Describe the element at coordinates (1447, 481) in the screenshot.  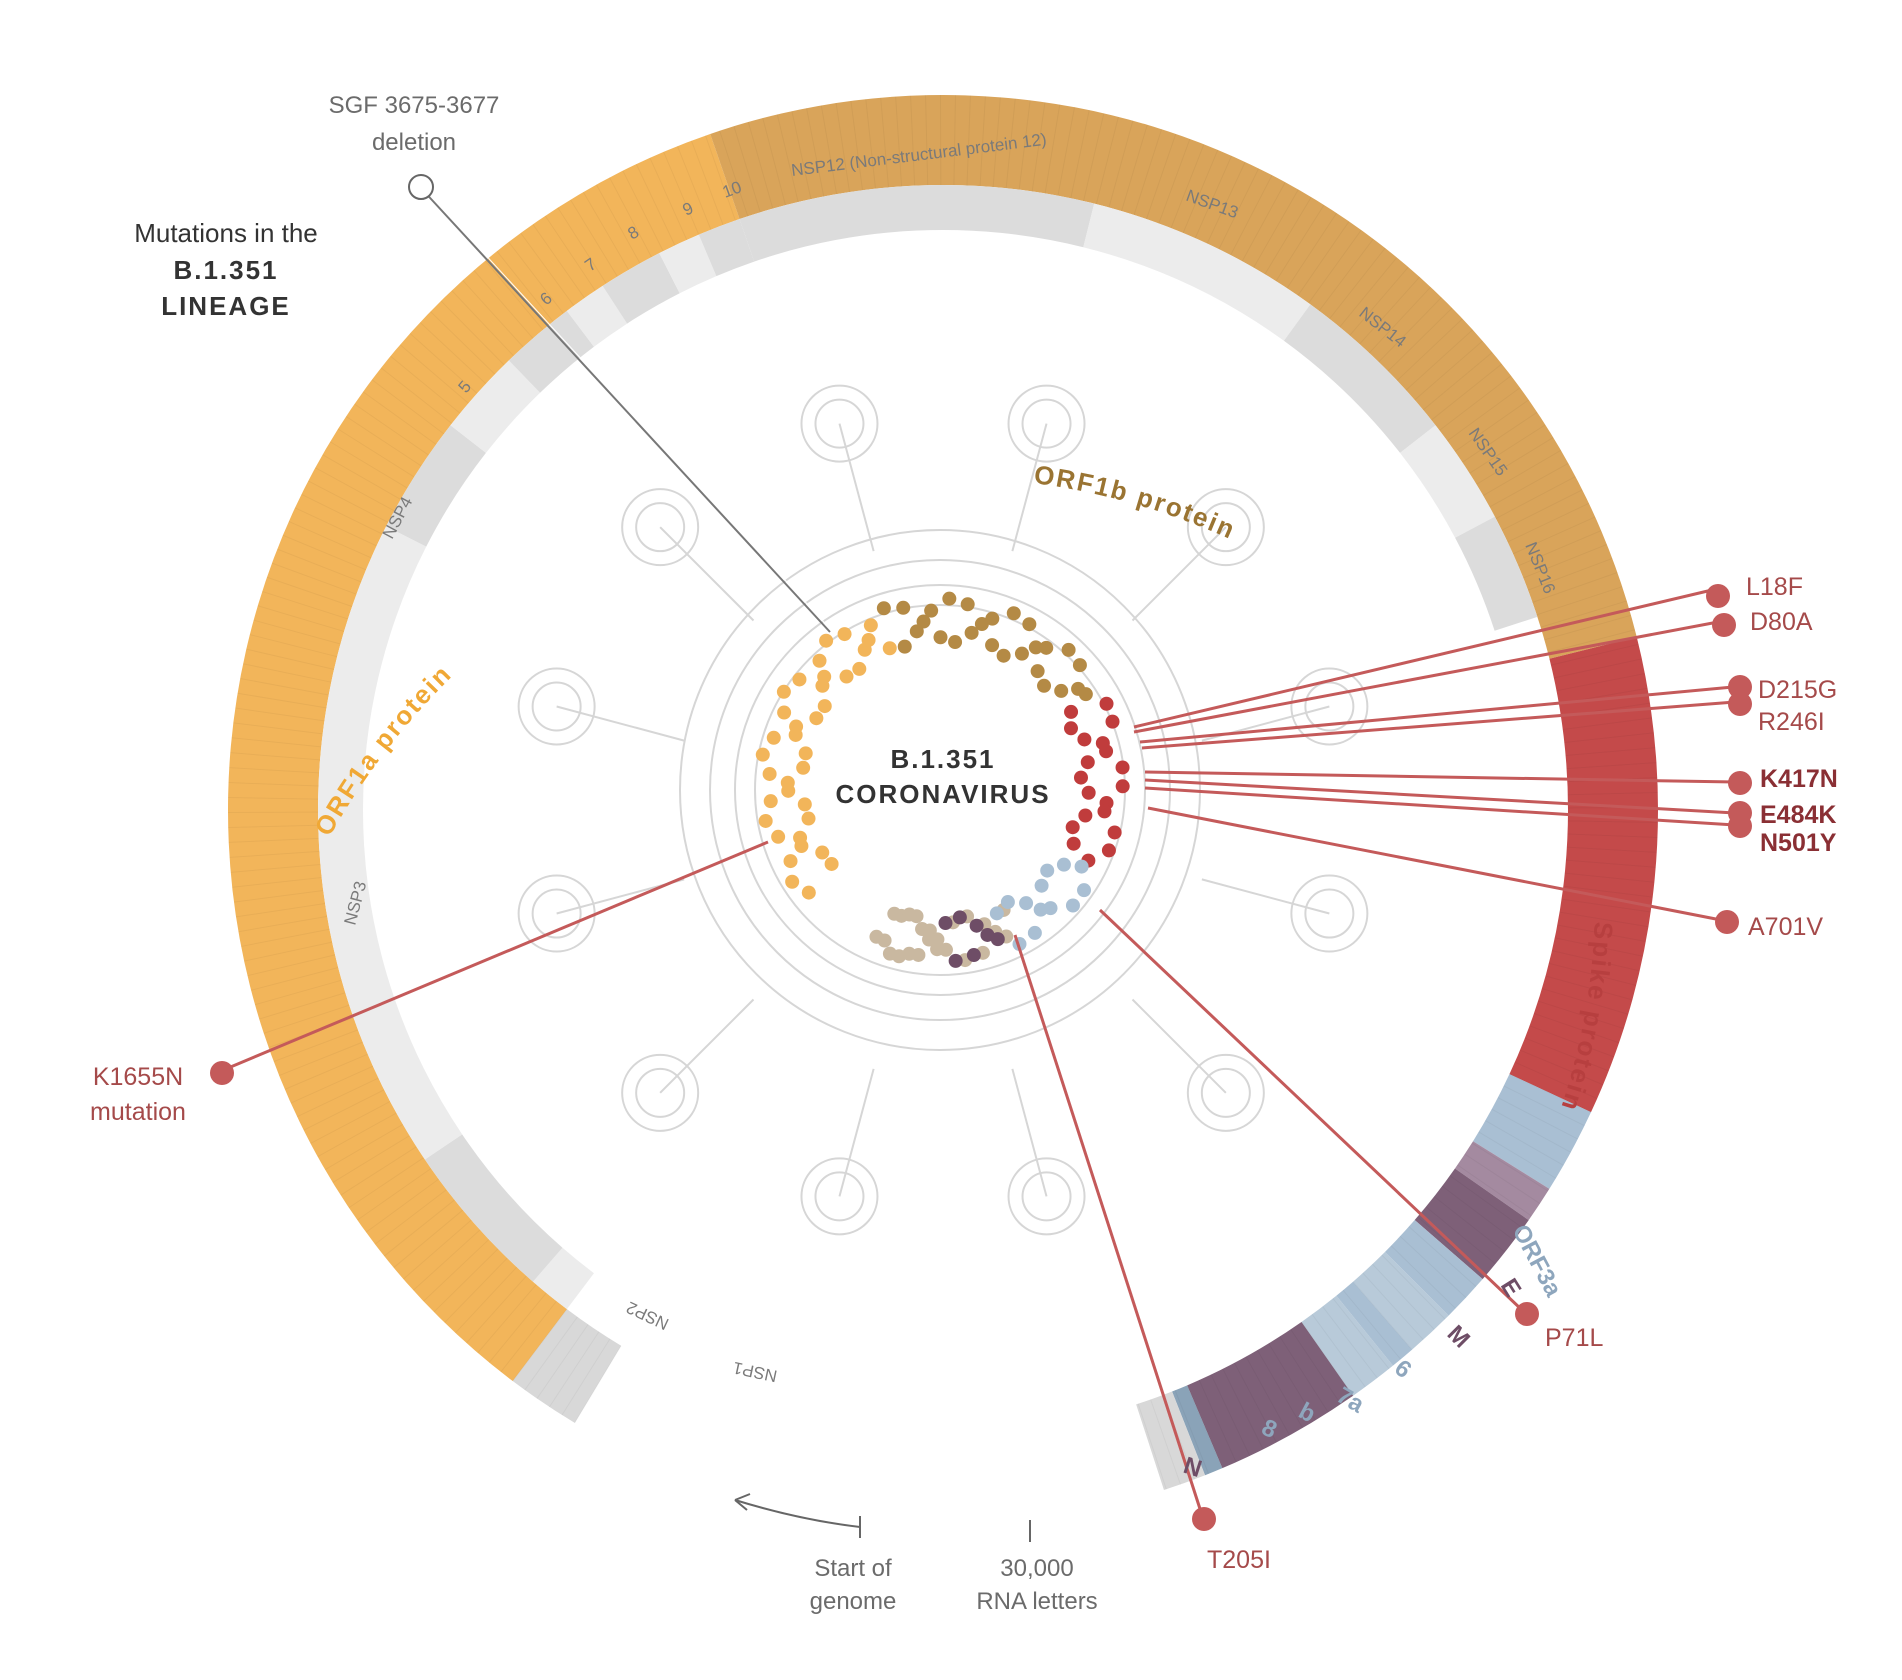
I see `nsp15-segment` at that location.